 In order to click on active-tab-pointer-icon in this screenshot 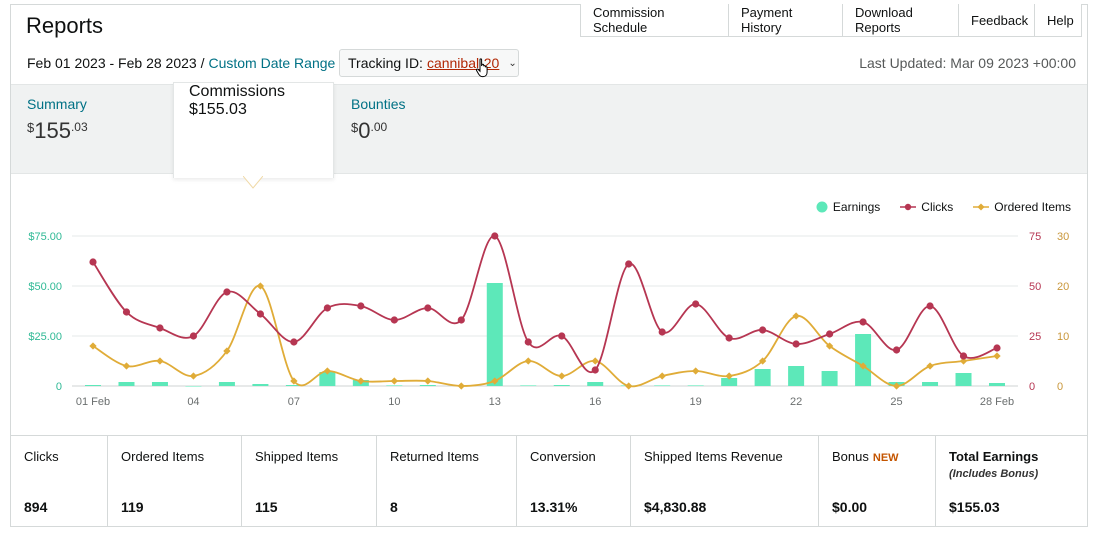, I will do `click(253, 182)`.